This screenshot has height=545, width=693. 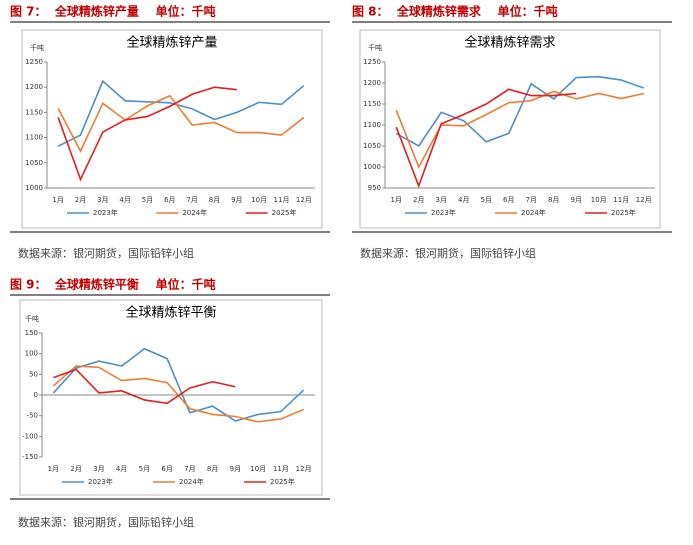 What do you see at coordinates (374, 188) in the screenshot?
I see `y-tick-label: 950` at bounding box center [374, 188].